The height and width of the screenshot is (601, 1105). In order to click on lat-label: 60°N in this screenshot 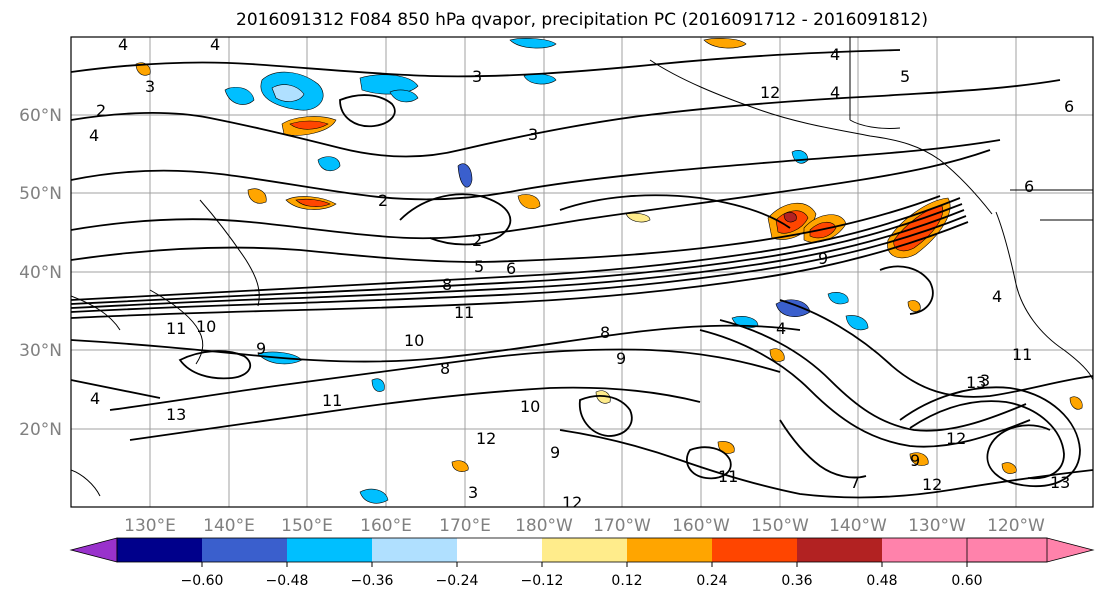, I will do `click(40, 116)`.